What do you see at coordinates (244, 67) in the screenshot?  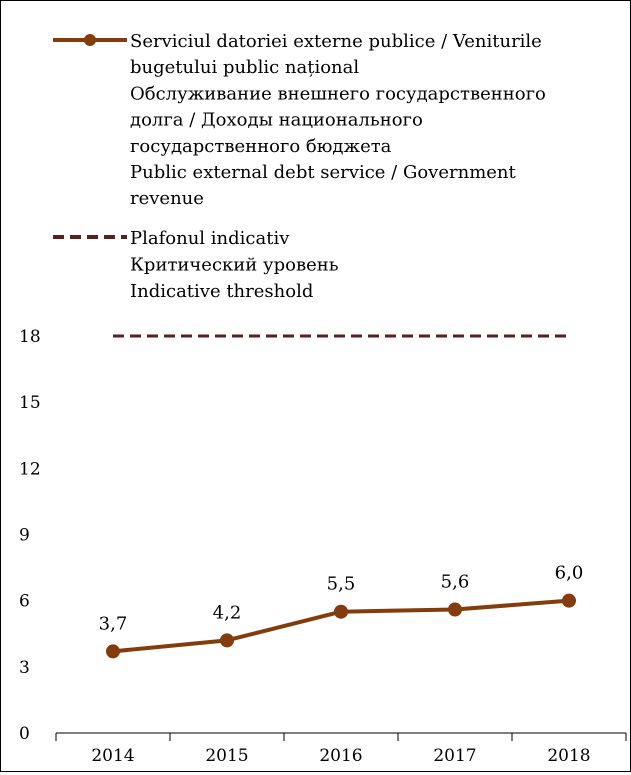 I see `legend-label-debt-service: bugetului public național` at bounding box center [244, 67].